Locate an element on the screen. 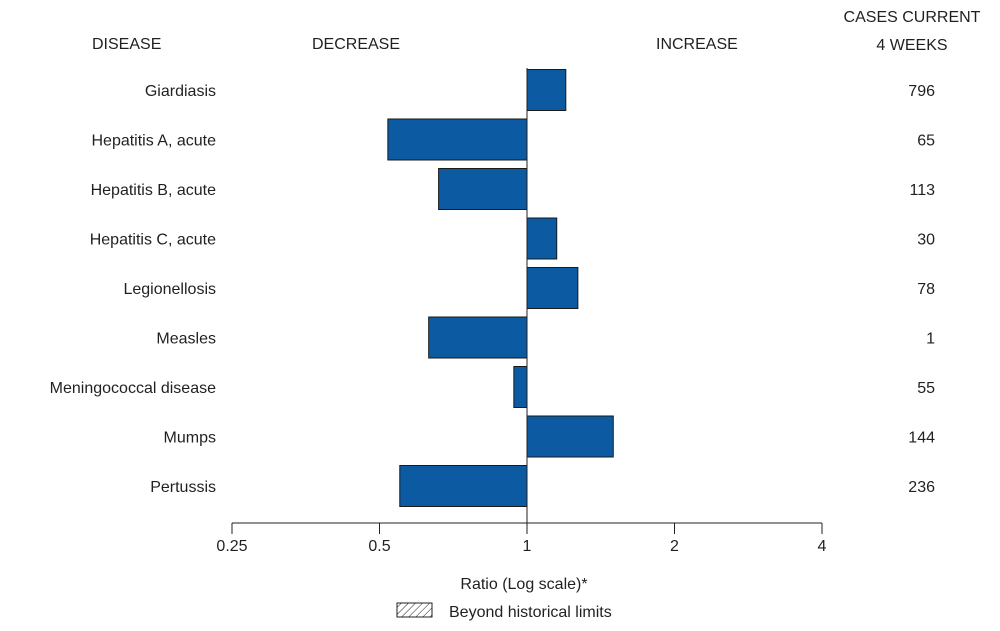 This screenshot has height=631, width=1000. disease-label: Hepatitis C, acute is located at coordinates (153, 240).